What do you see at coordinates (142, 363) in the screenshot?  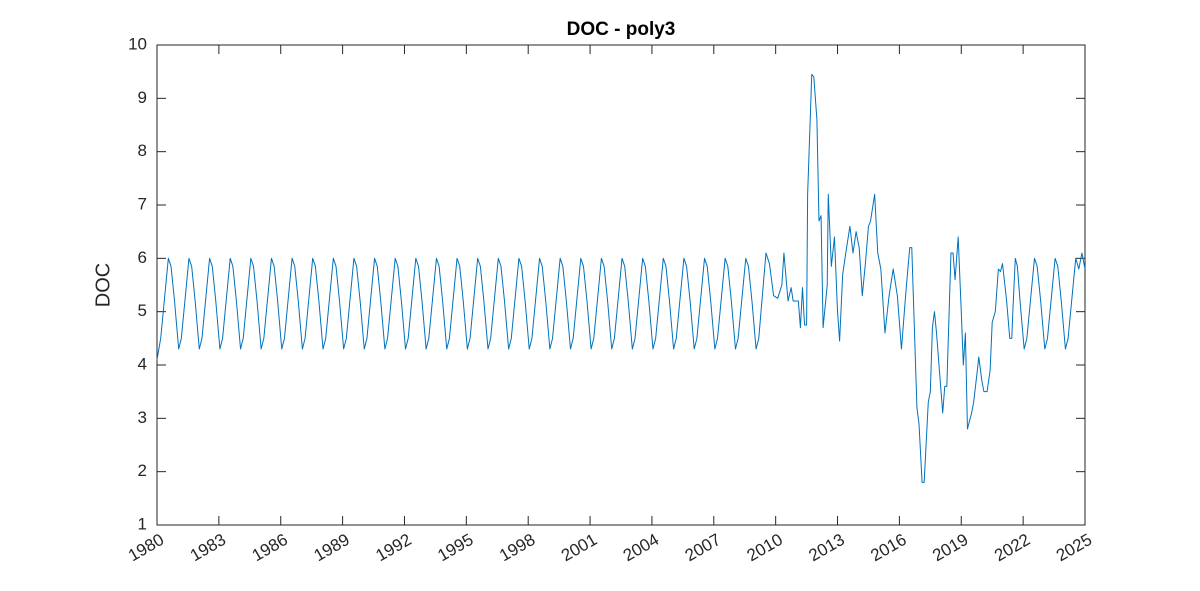 I see `y-tick-label: 4` at bounding box center [142, 363].